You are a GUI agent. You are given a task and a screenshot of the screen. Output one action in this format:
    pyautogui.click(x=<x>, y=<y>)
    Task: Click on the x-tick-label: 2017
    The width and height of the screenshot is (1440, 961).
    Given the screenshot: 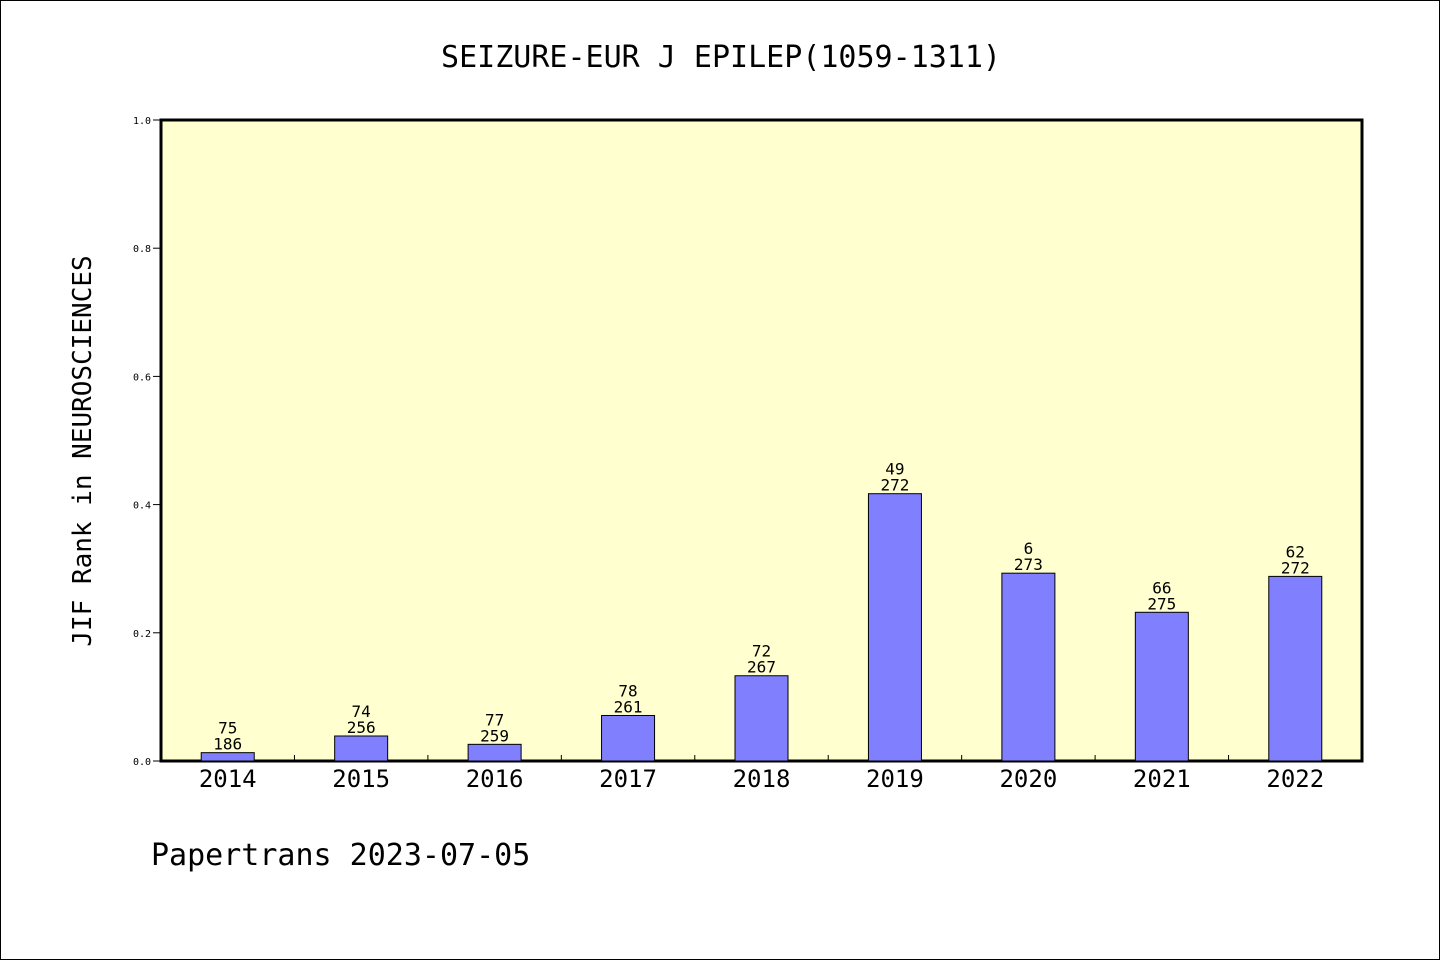 What is the action you would take?
    pyautogui.click(x=628, y=779)
    